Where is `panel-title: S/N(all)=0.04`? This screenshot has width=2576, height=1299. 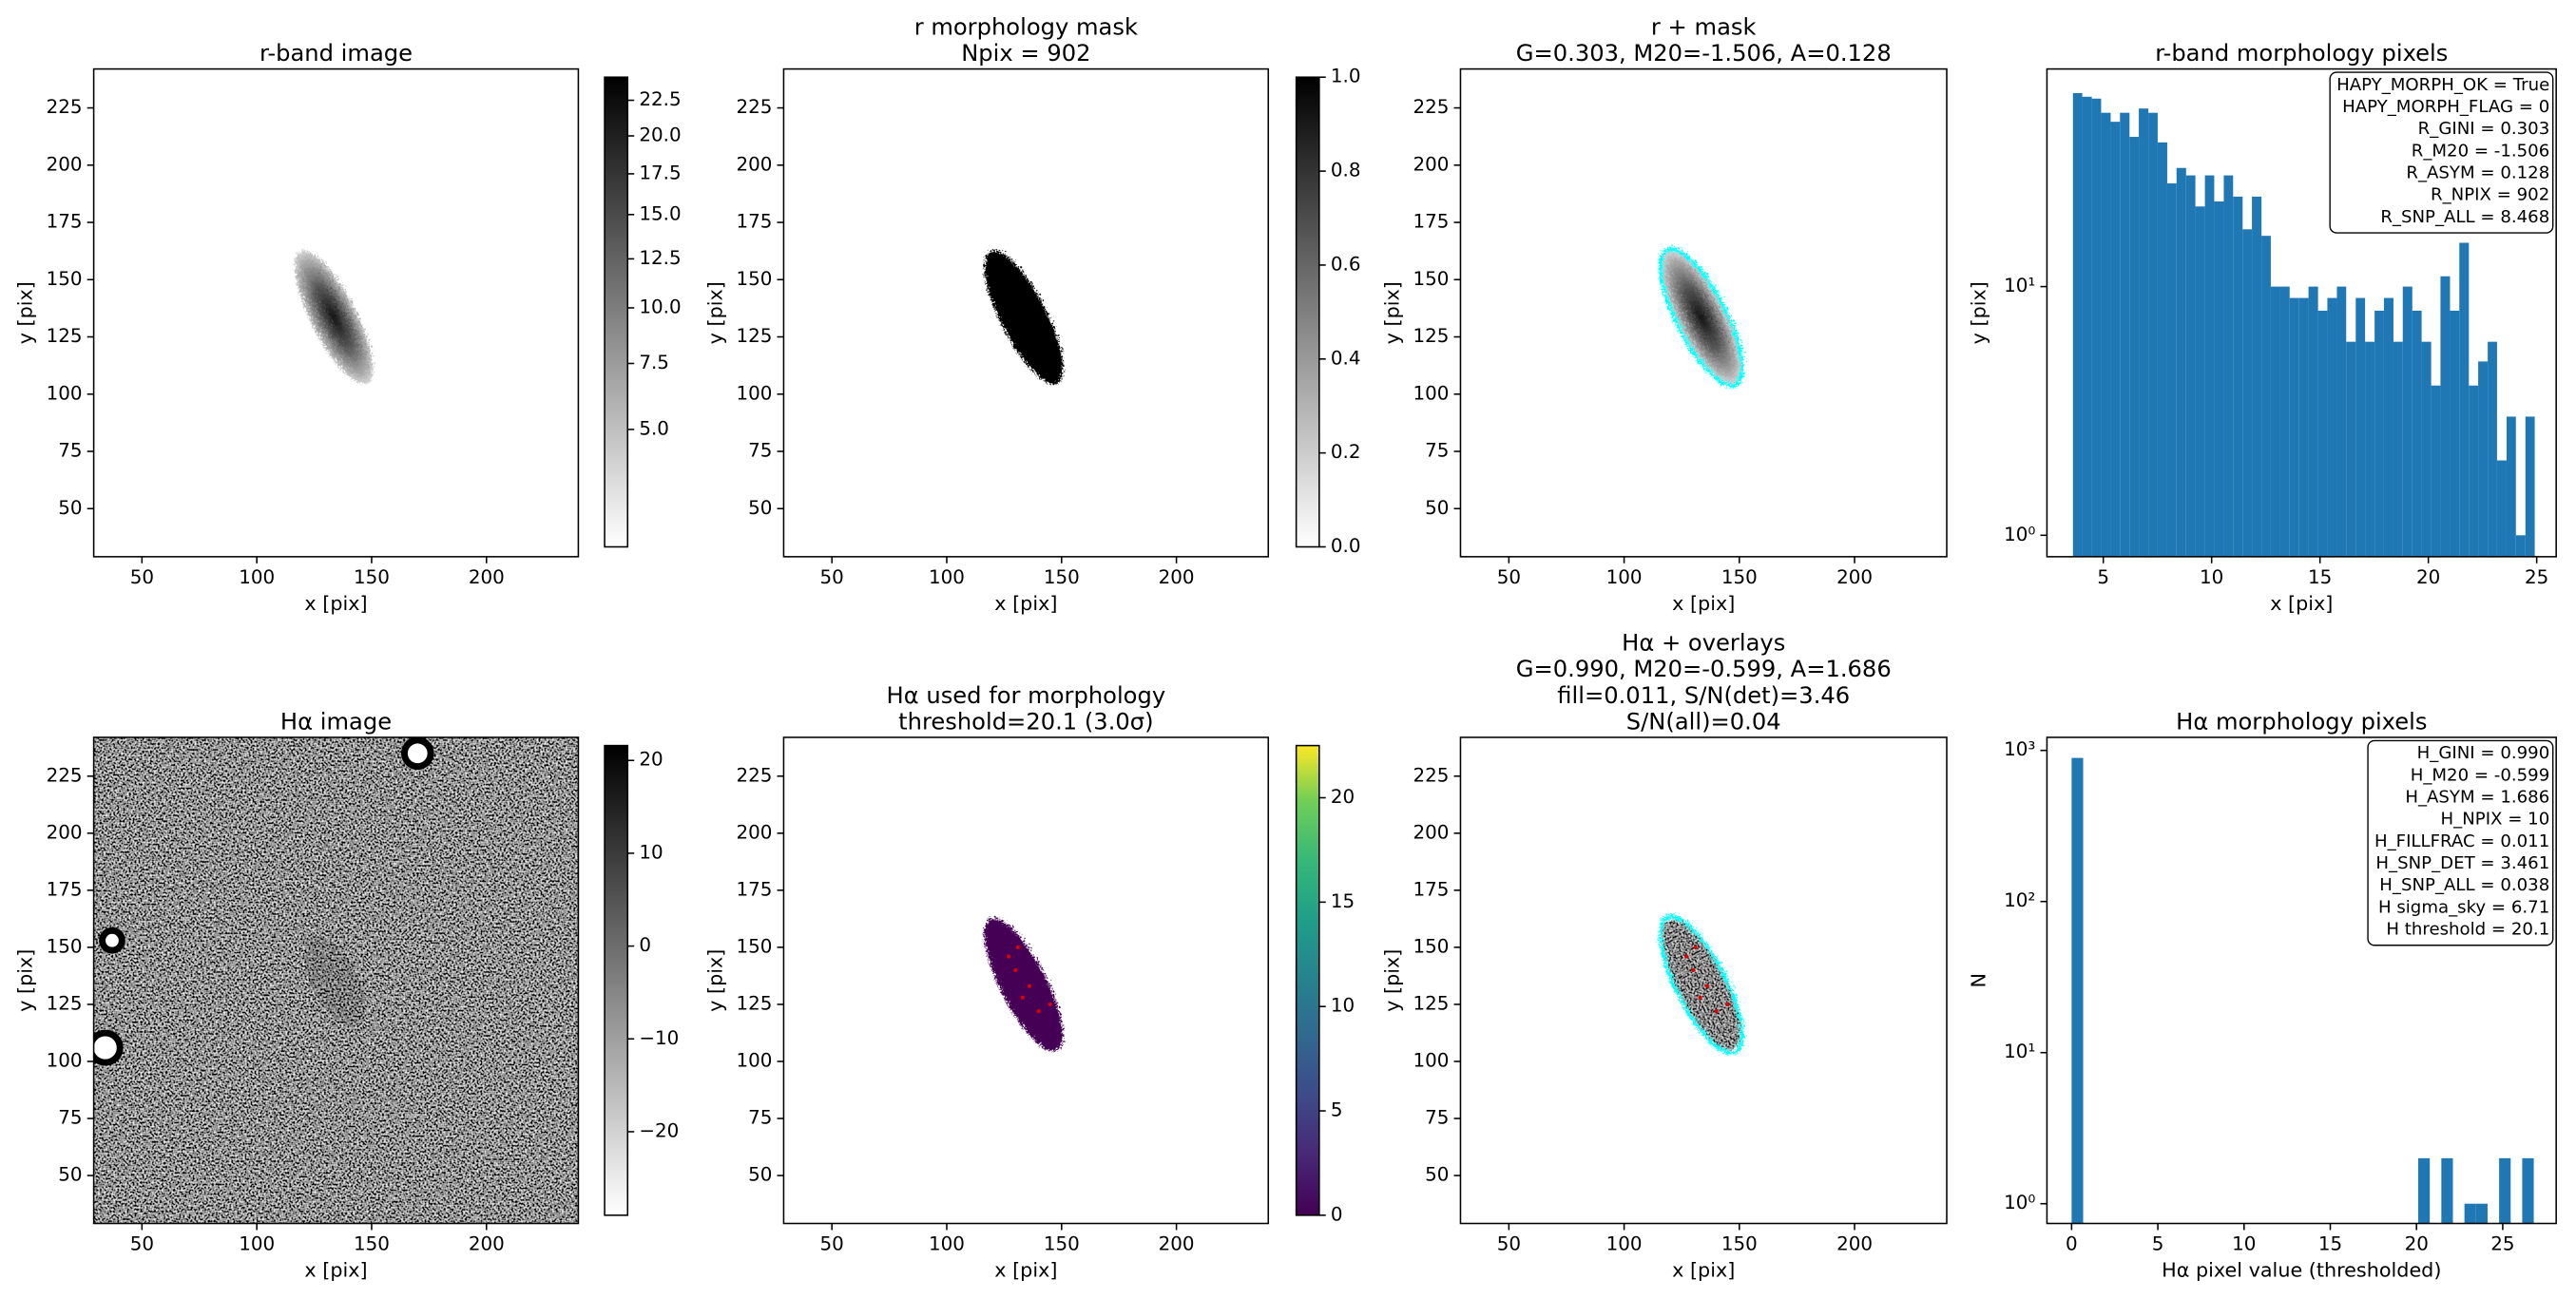 panel-title: S/N(all)=0.04 is located at coordinates (1704, 721).